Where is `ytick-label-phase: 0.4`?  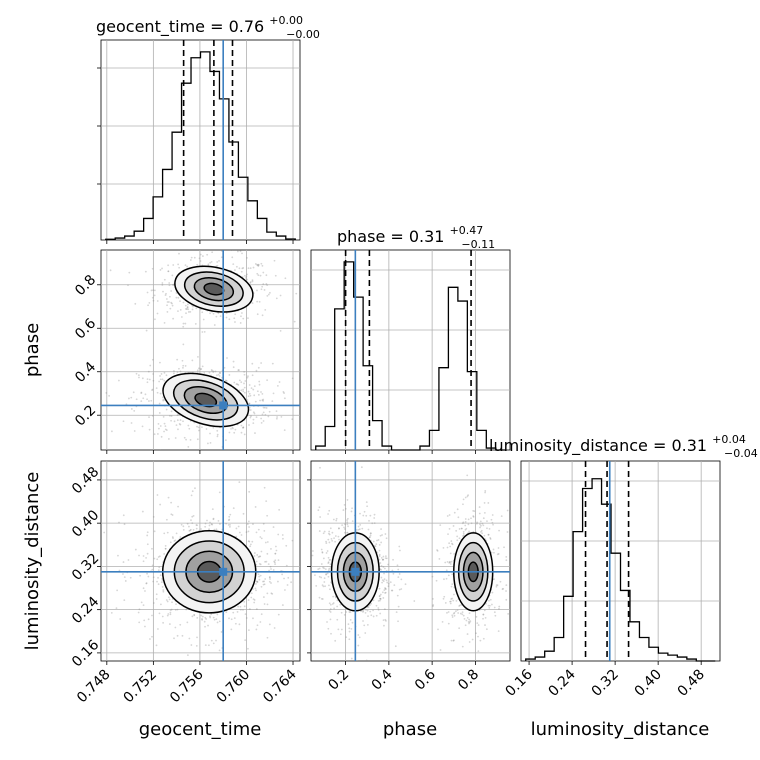
ytick-label-phase: 0.4 is located at coordinates (85, 372).